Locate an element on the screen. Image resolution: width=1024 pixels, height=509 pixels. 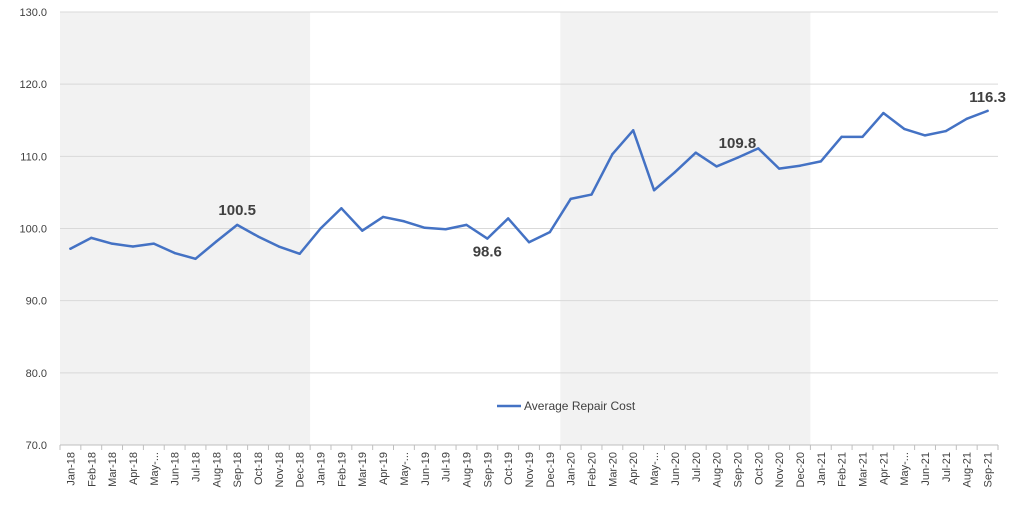
x-tick-label: Feb-18 is located at coordinates (92, 469).